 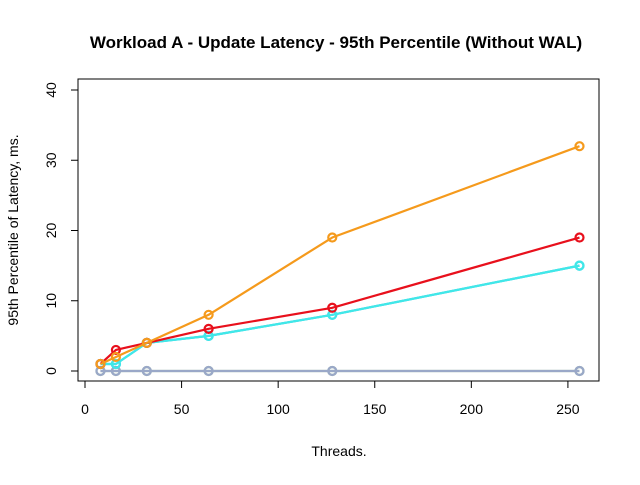 What do you see at coordinates (51, 371) in the screenshot?
I see `y-tick-label-0: 0` at bounding box center [51, 371].